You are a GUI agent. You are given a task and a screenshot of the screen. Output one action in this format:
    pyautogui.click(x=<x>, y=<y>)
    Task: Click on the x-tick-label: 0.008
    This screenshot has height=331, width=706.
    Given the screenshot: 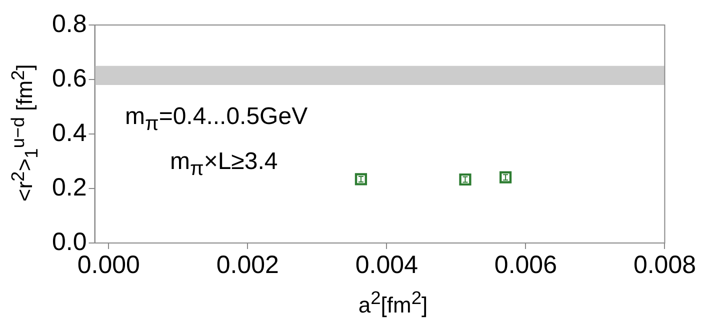 What is the action you would take?
    pyautogui.click(x=664, y=264)
    